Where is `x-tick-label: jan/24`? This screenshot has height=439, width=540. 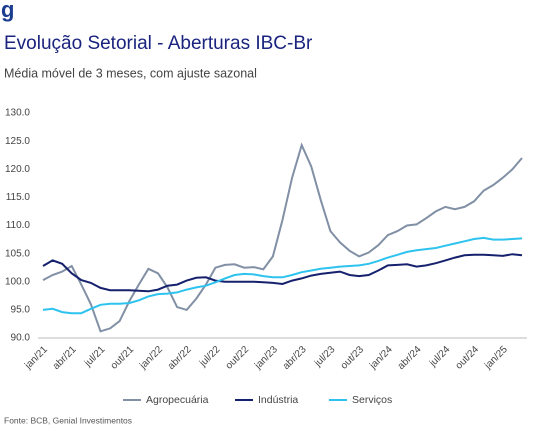 x-tick-label: jan/24 is located at coordinates (381, 358).